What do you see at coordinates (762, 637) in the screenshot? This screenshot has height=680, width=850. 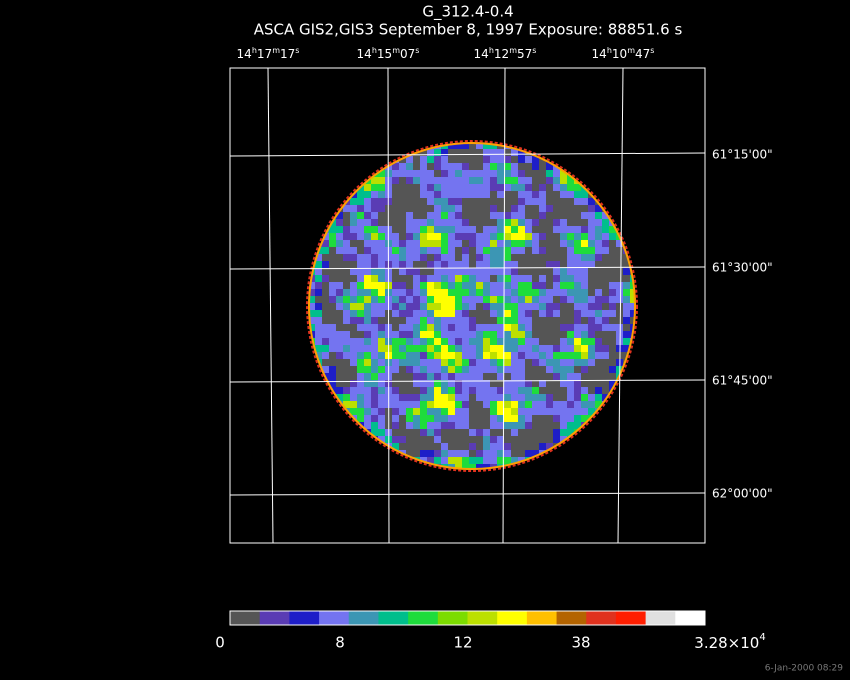 I see `colorbar-max-exponent: 4` at bounding box center [762, 637].